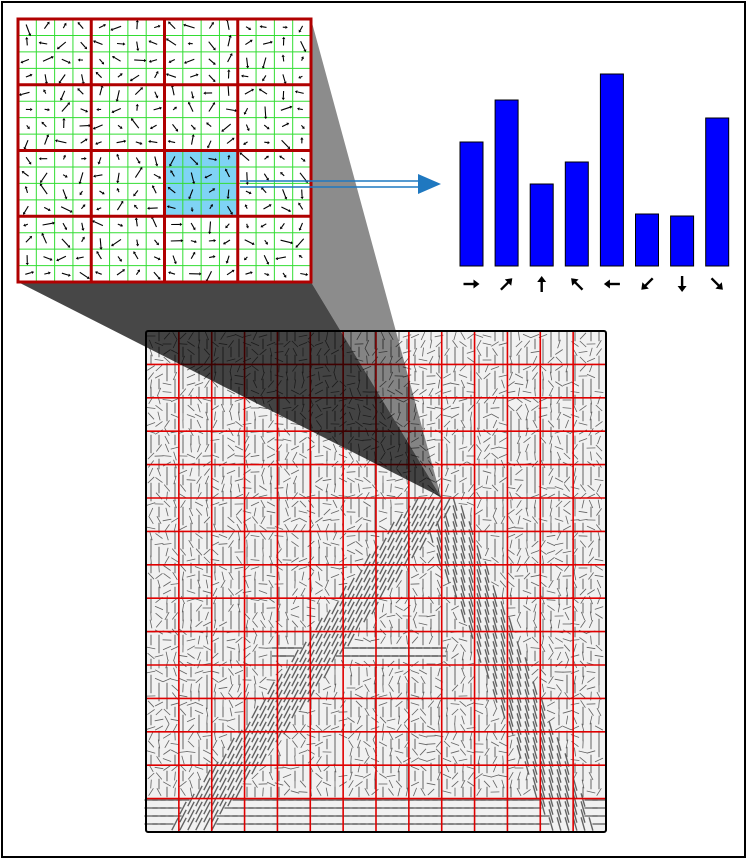 The width and height of the screenshot is (749, 861). I want to click on direction-icon-head, so click(645, 286).